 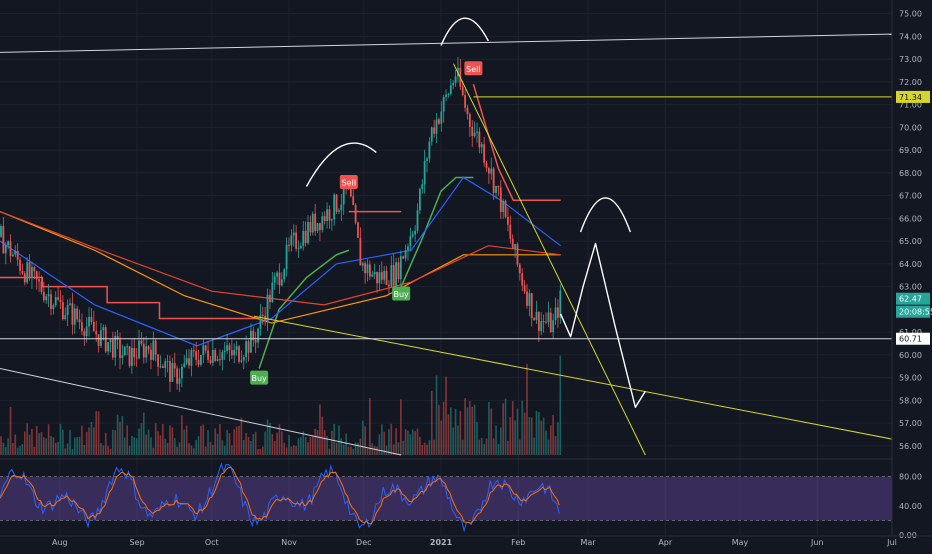 I want to click on support-price-badge: 60.71, so click(x=910, y=339).